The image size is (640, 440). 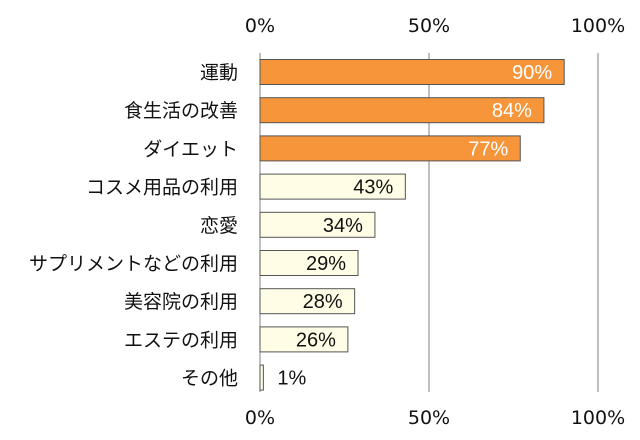 What do you see at coordinates (162, 188) in the screenshot?
I see `category-label: コスメ用品の利用` at bounding box center [162, 188].